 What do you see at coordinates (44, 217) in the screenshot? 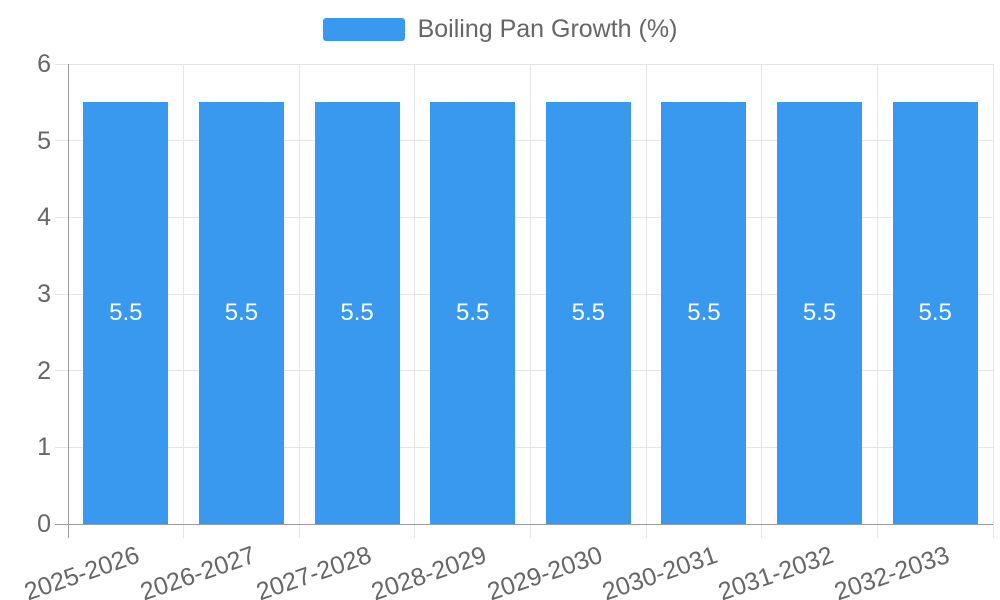
I see `y-tick-label: 4` at bounding box center [44, 217].